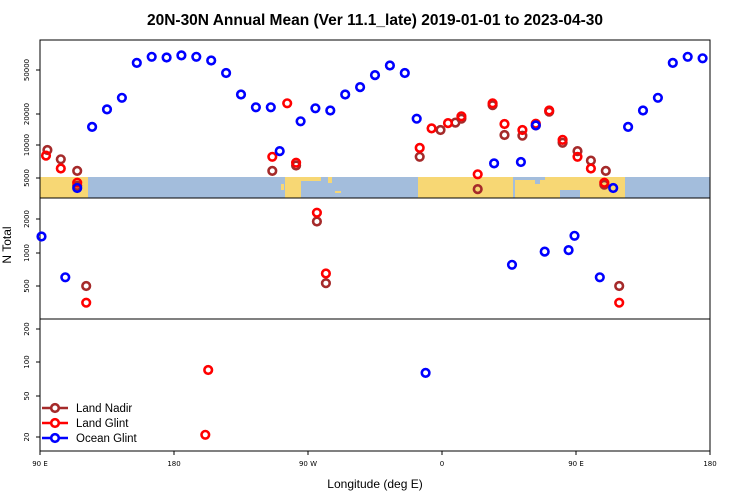 The image size is (750, 500). What do you see at coordinates (7, 244) in the screenshot?
I see `y-axis-label: N Total` at bounding box center [7, 244].